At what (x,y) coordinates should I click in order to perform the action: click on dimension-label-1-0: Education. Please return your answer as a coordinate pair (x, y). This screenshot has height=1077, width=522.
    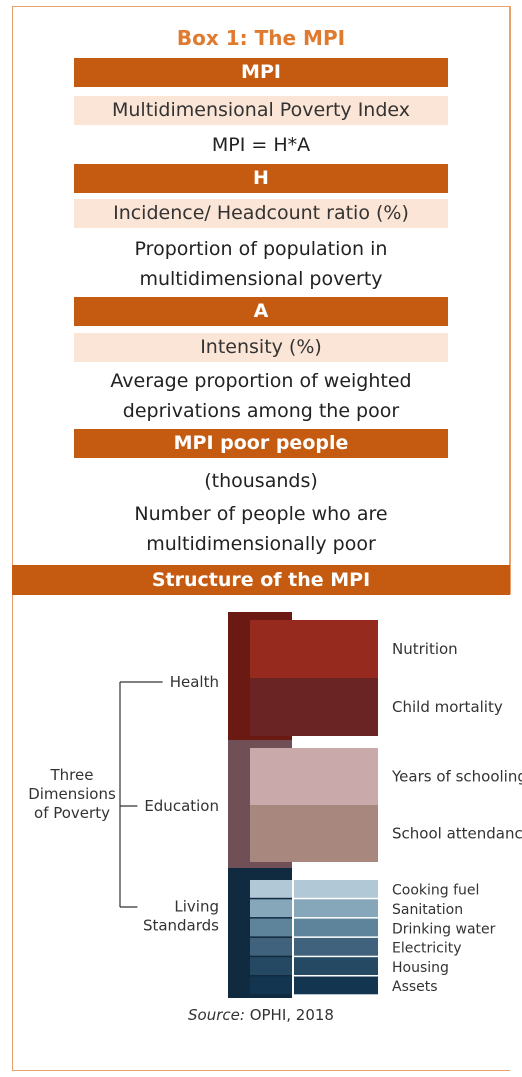
    Looking at the image, I should click on (181, 806).